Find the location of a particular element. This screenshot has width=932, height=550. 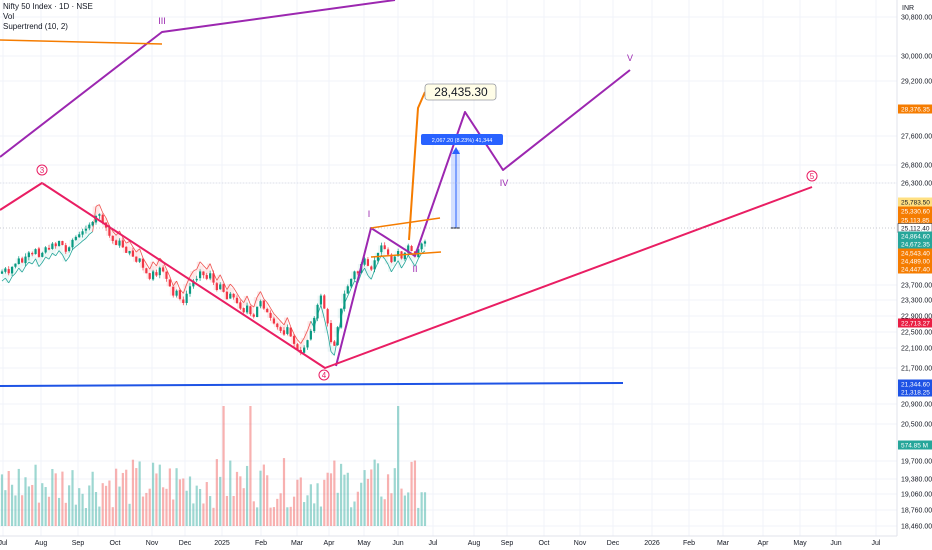

price-tick-label: 21,700.00 is located at coordinates (916, 369).